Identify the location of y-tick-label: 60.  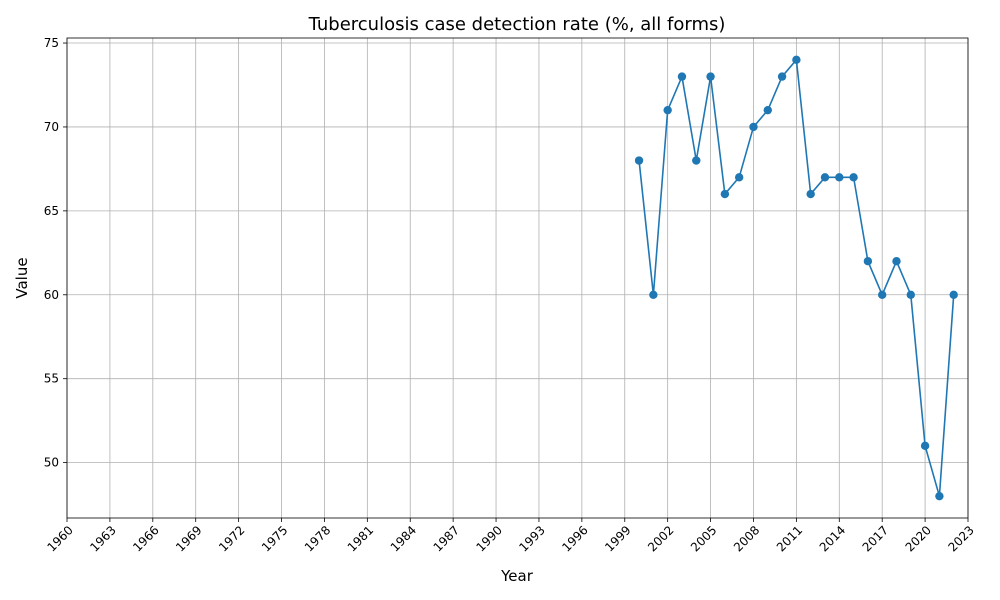
(51, 295).